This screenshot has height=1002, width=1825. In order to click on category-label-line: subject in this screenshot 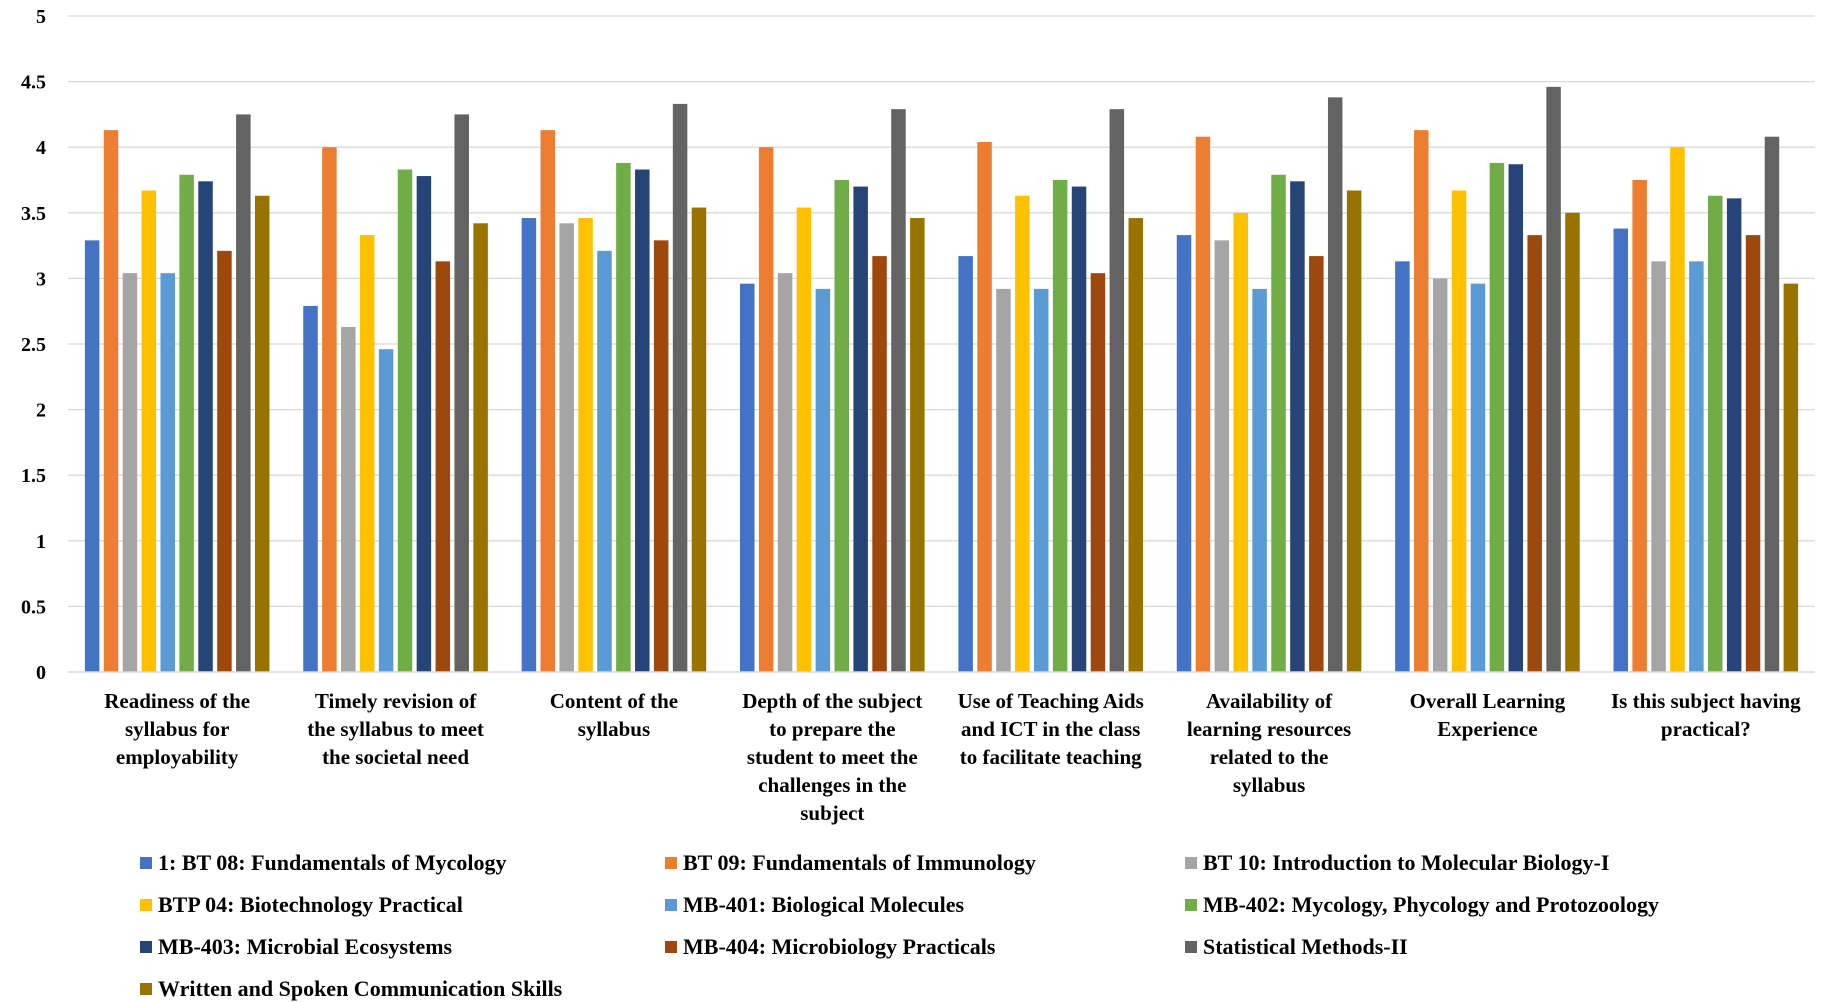, I will do `click(832, 813)`.